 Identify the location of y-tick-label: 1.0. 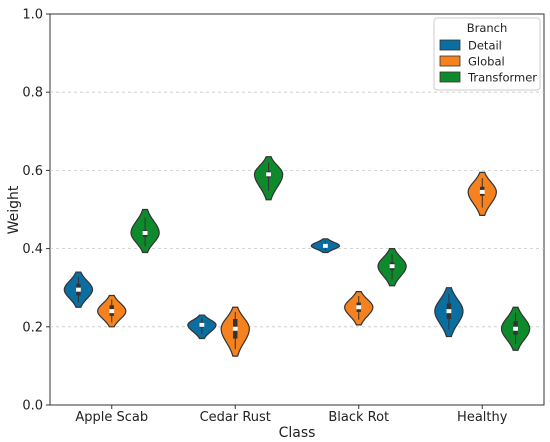
(32, 15).